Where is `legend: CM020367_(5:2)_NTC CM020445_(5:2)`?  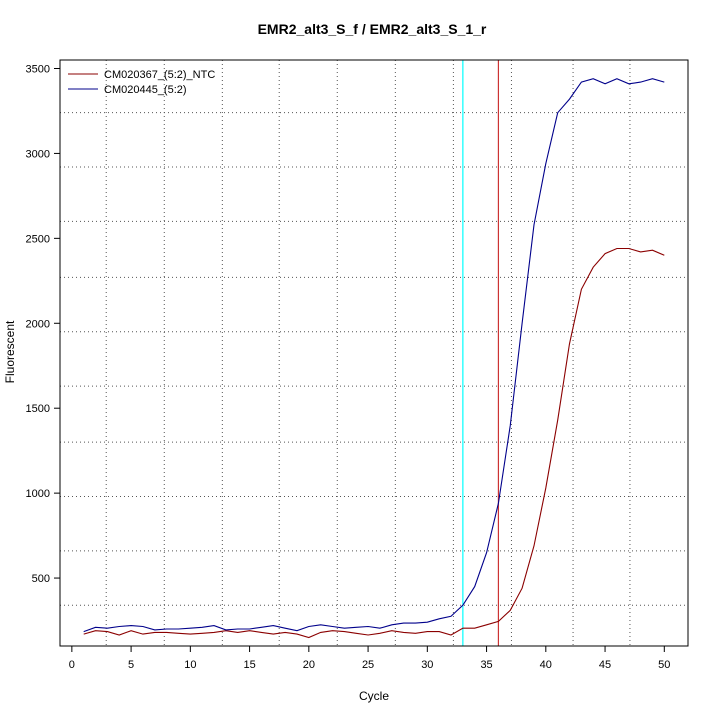
legend: CM020367_(5:2)_NTC CM020445_(5:2) is located at coordinates (141, 82).